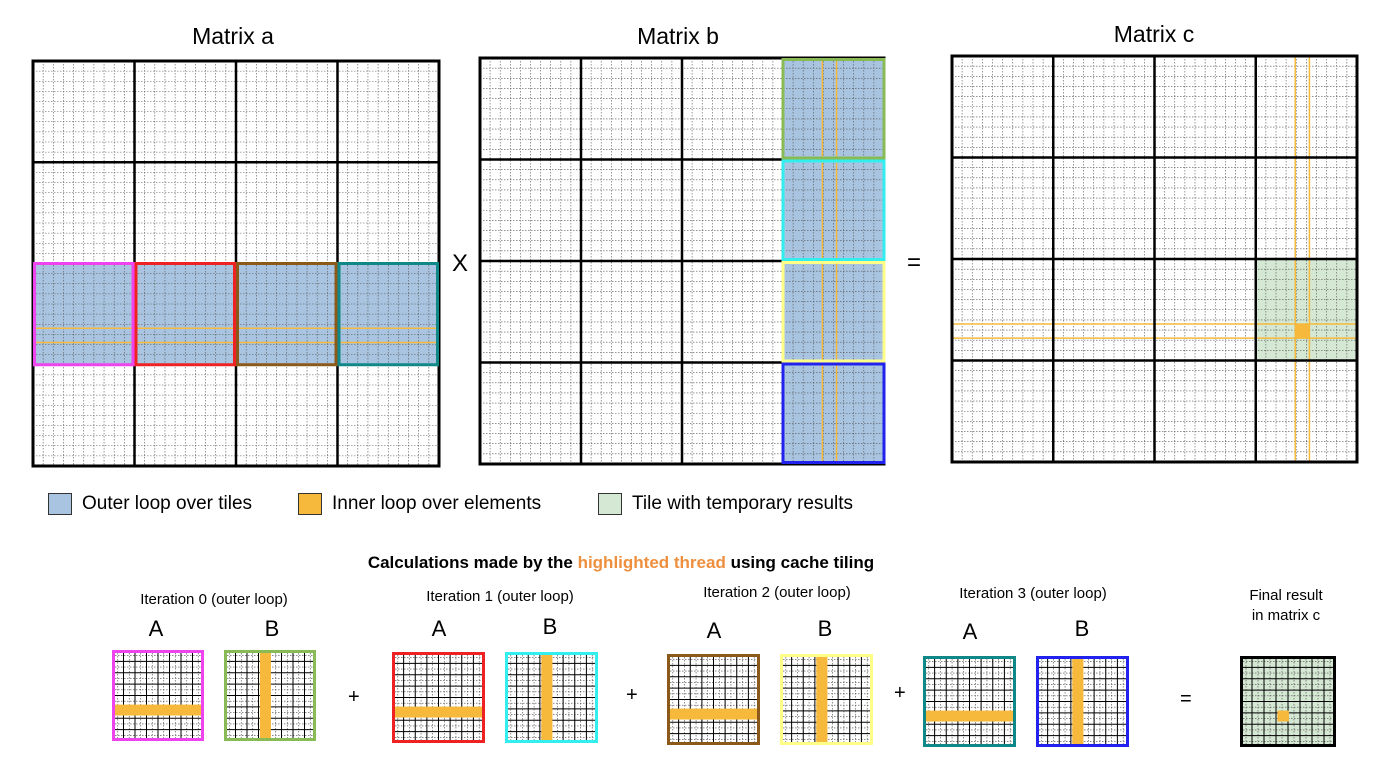 The image size is (1377, 769). What do you see at coordinates (1033, 593) in the screenshot?
I see `iteration-3-title: Iteration 3 (outer loop)` at bounding box center [1033, 593].